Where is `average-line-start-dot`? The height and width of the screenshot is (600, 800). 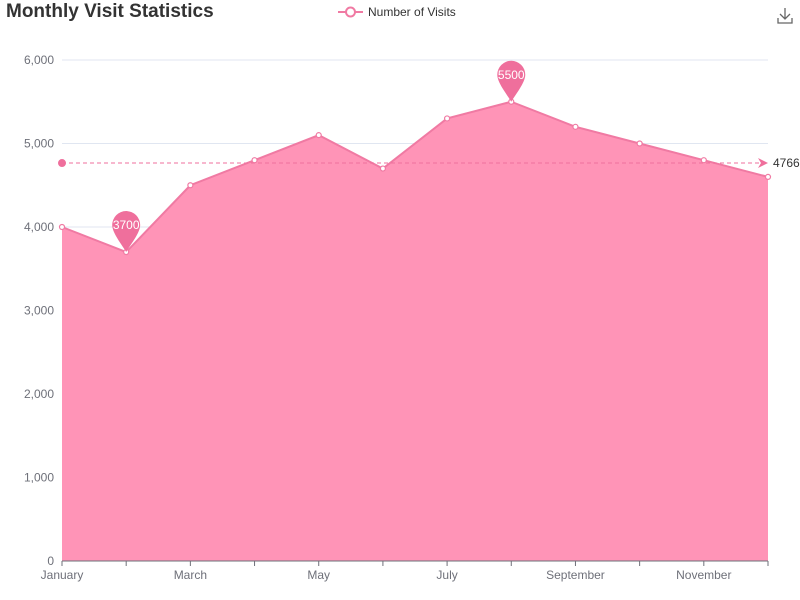
average-line-start-dot is located at coordinates (62, 163).